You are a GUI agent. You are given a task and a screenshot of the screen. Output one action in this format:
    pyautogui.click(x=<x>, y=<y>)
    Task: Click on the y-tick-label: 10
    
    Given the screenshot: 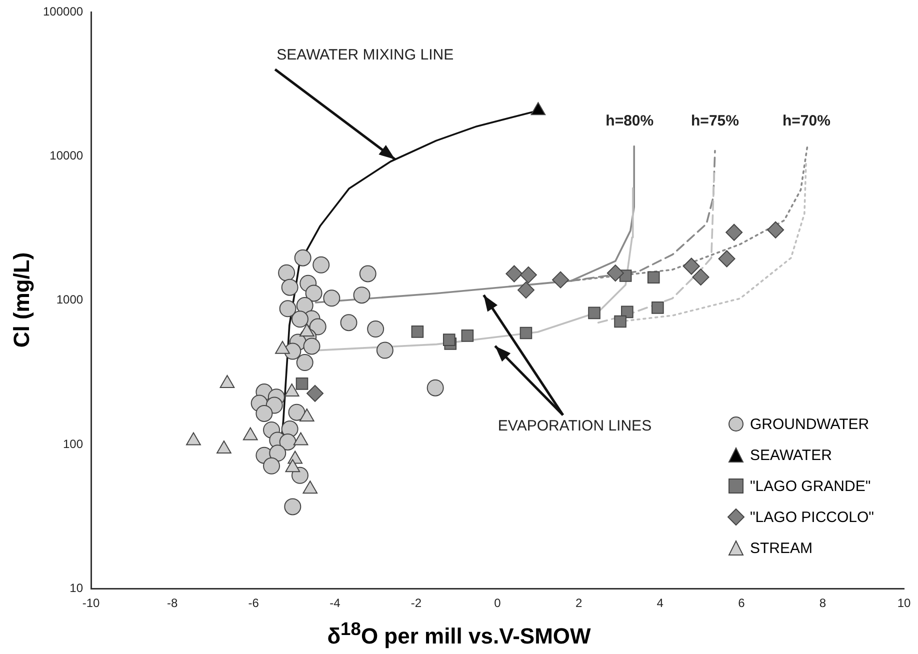 What is the action you would take?
    pyautogui.click(x=77, y=587)
    